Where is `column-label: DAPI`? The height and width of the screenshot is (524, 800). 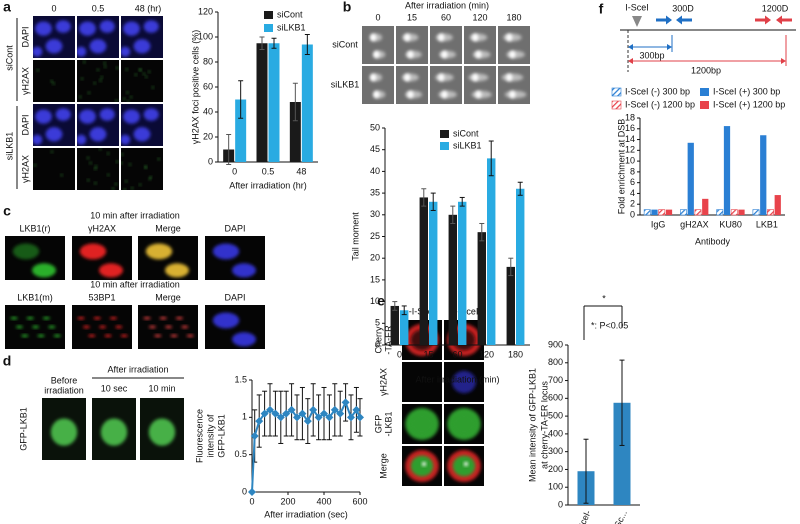 column-label: DAPI is located at coordinates (234, 228).